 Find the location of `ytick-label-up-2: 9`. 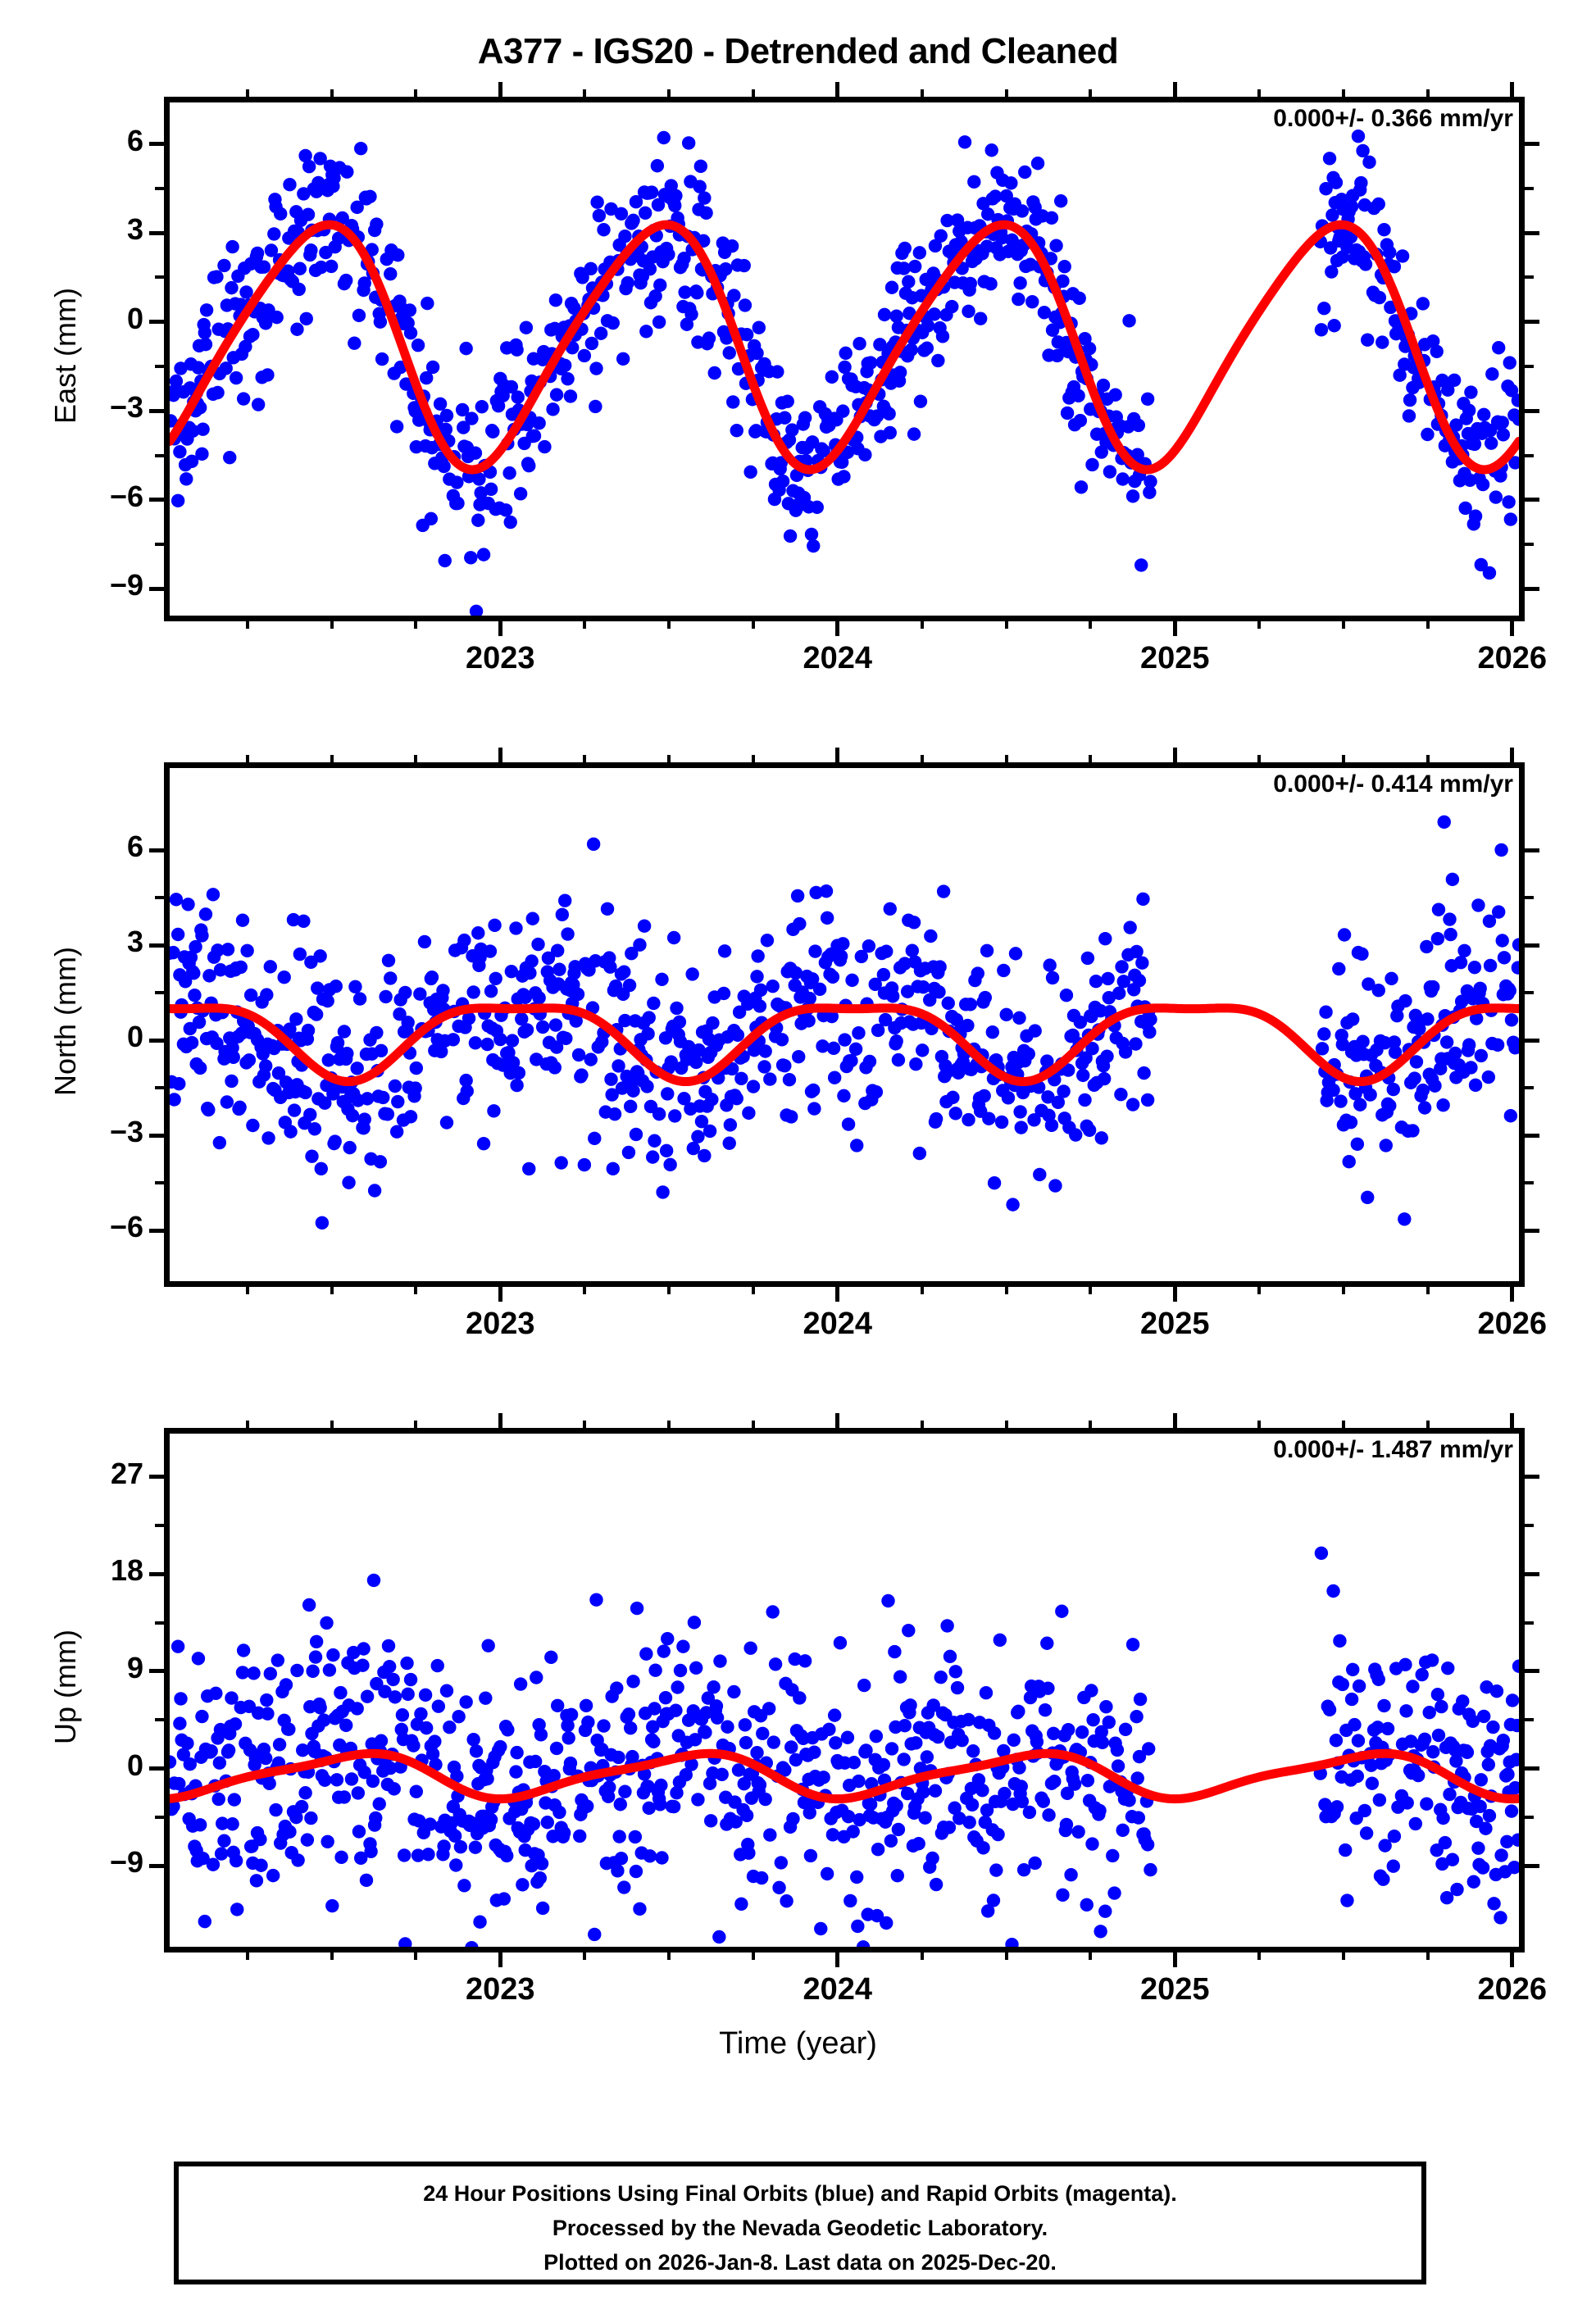

ytick-label-up-2: 9 is located at coordinates (134, 1667).